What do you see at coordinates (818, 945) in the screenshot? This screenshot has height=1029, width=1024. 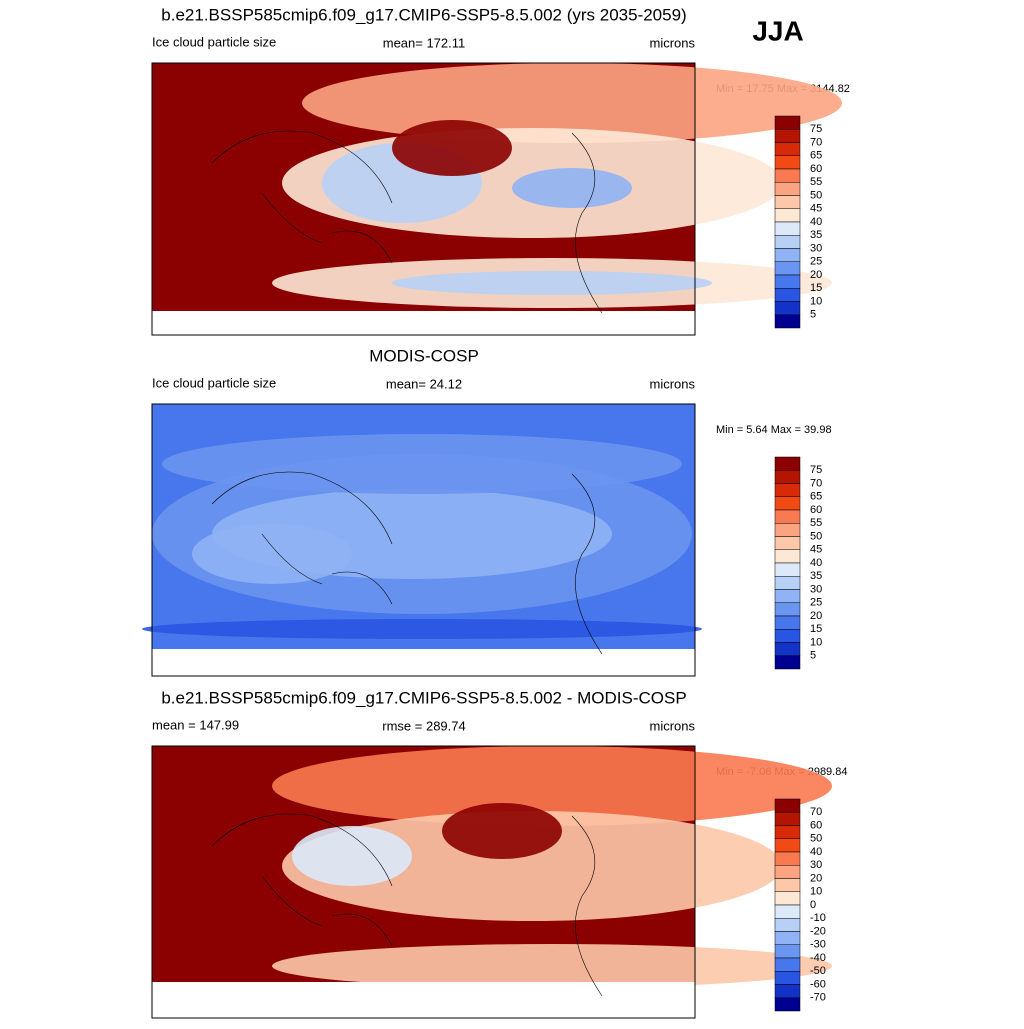 I see `colorbar-label: -30` at bounding box center [818, 945].